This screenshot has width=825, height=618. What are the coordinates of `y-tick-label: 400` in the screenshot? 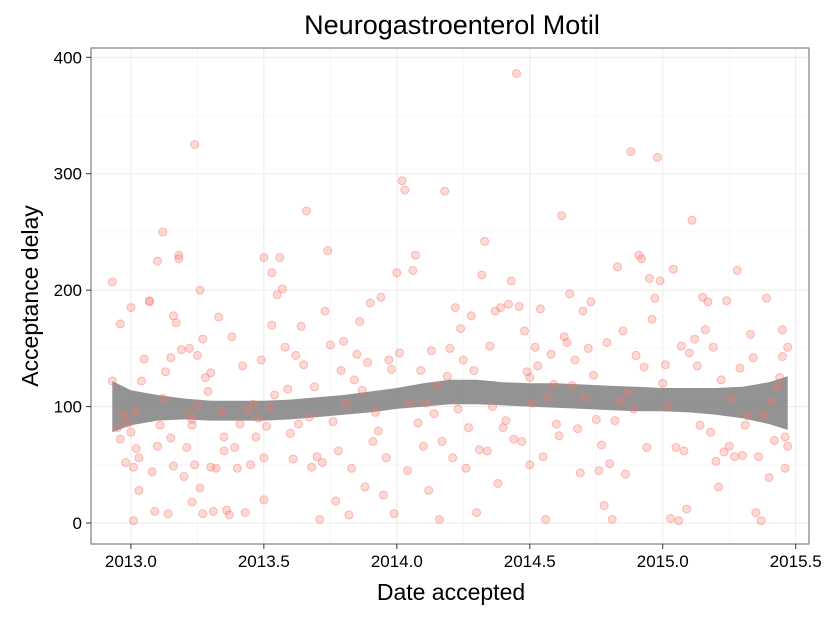 It's located at (68, 57).